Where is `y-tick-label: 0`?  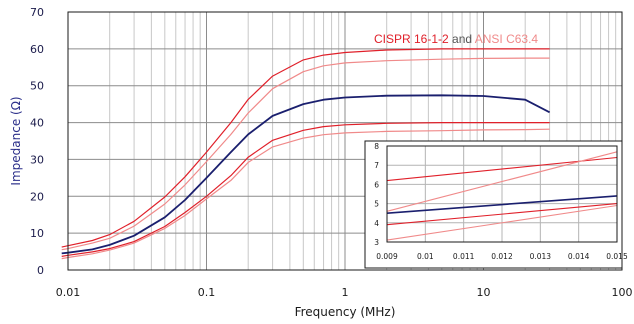
y-tick-label: 0 is located at coordinates (40, 270).